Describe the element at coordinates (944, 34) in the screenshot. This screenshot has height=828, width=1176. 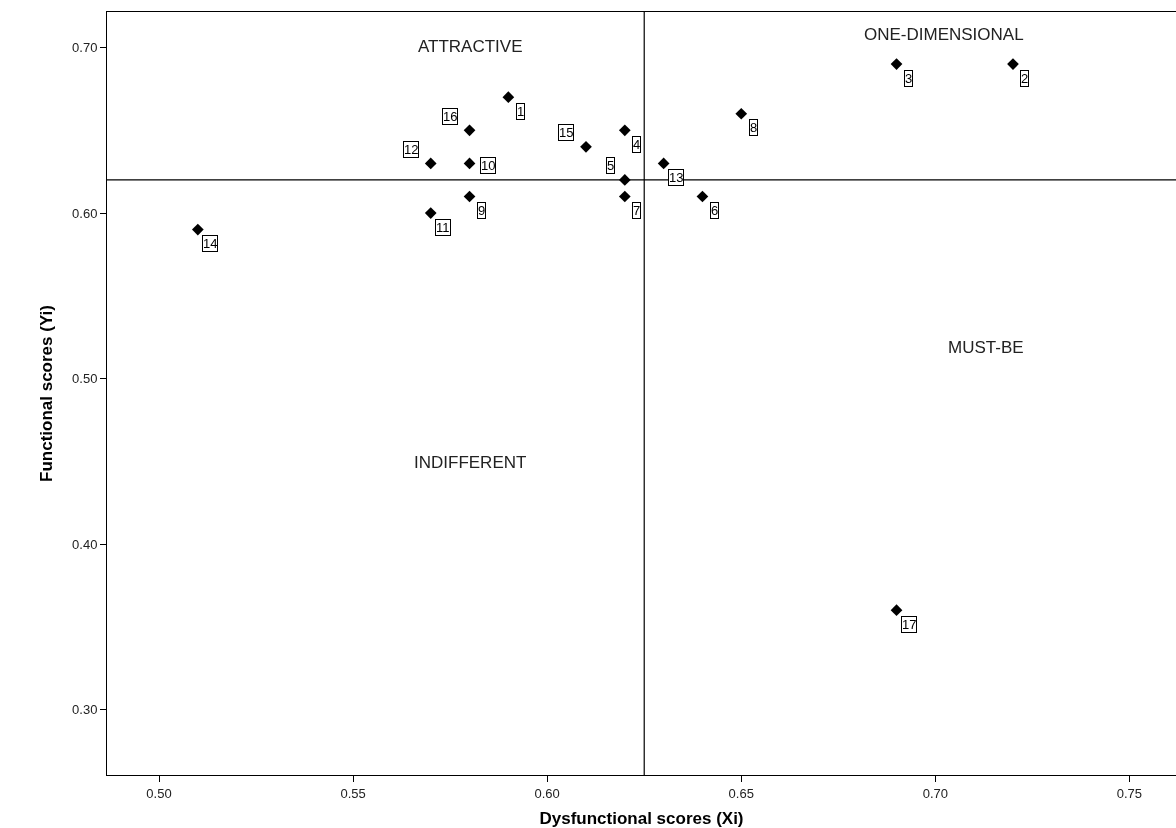
I see `annotation: ONE-DIMENSIONAL` at that location.